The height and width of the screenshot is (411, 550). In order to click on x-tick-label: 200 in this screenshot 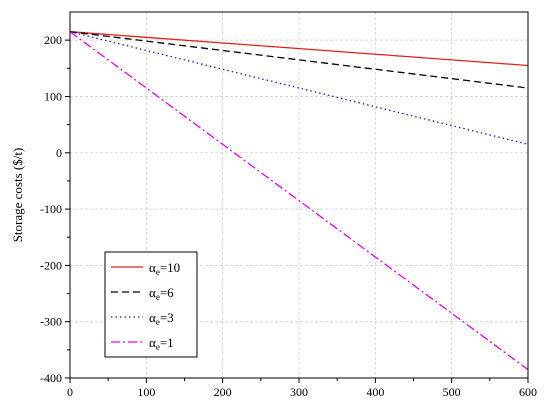, I will do `click(223, 392)`.